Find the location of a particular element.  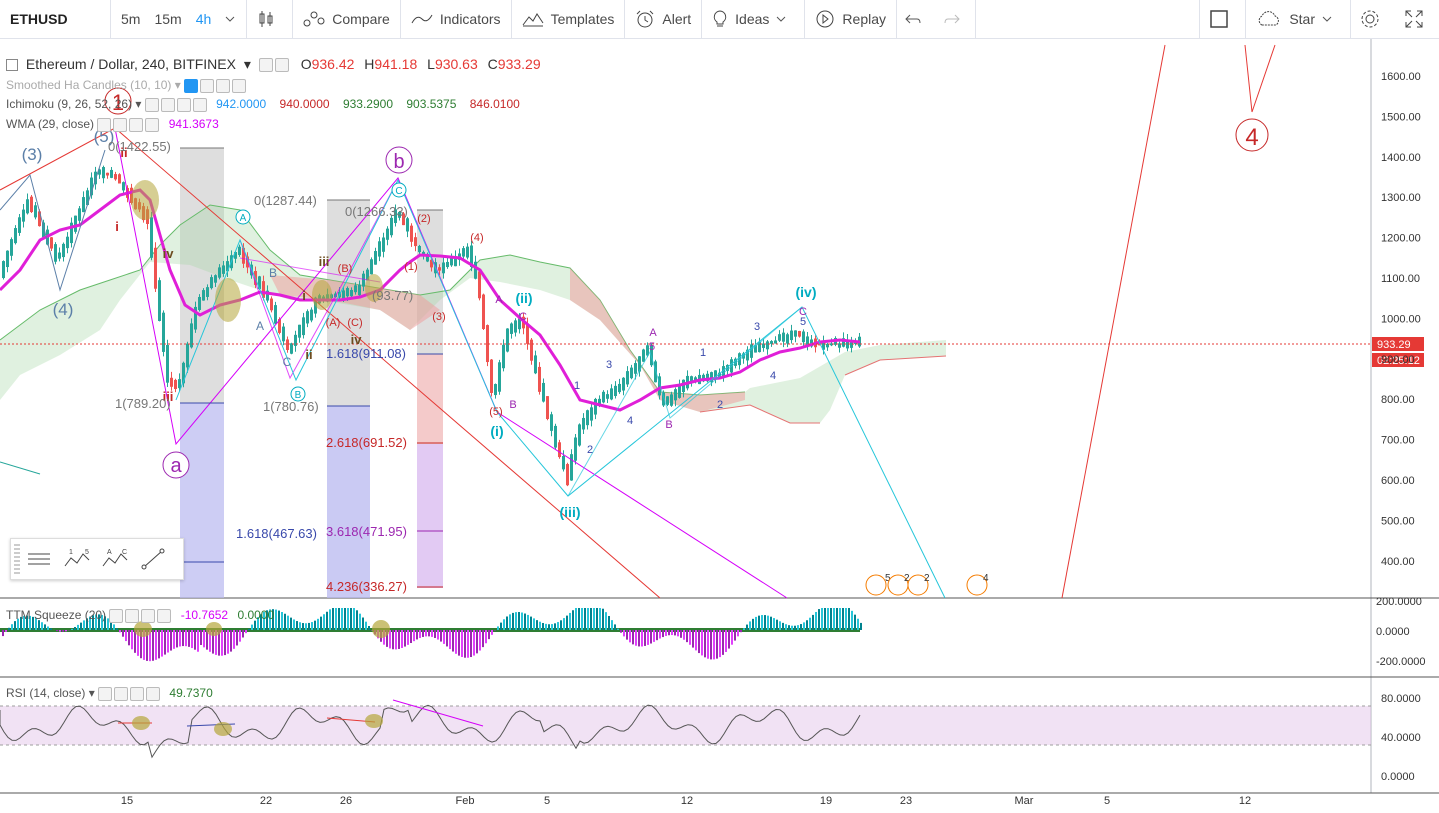

star-button: Star is located at coordinates (1298, 19).